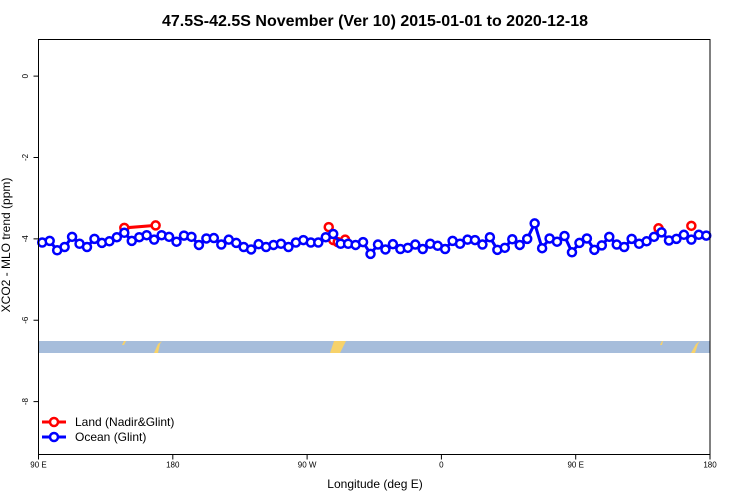 This screenshot has width=750, height=500. I want to click on legend-item-ocean: Ocean (Glint), so click(94, 437).